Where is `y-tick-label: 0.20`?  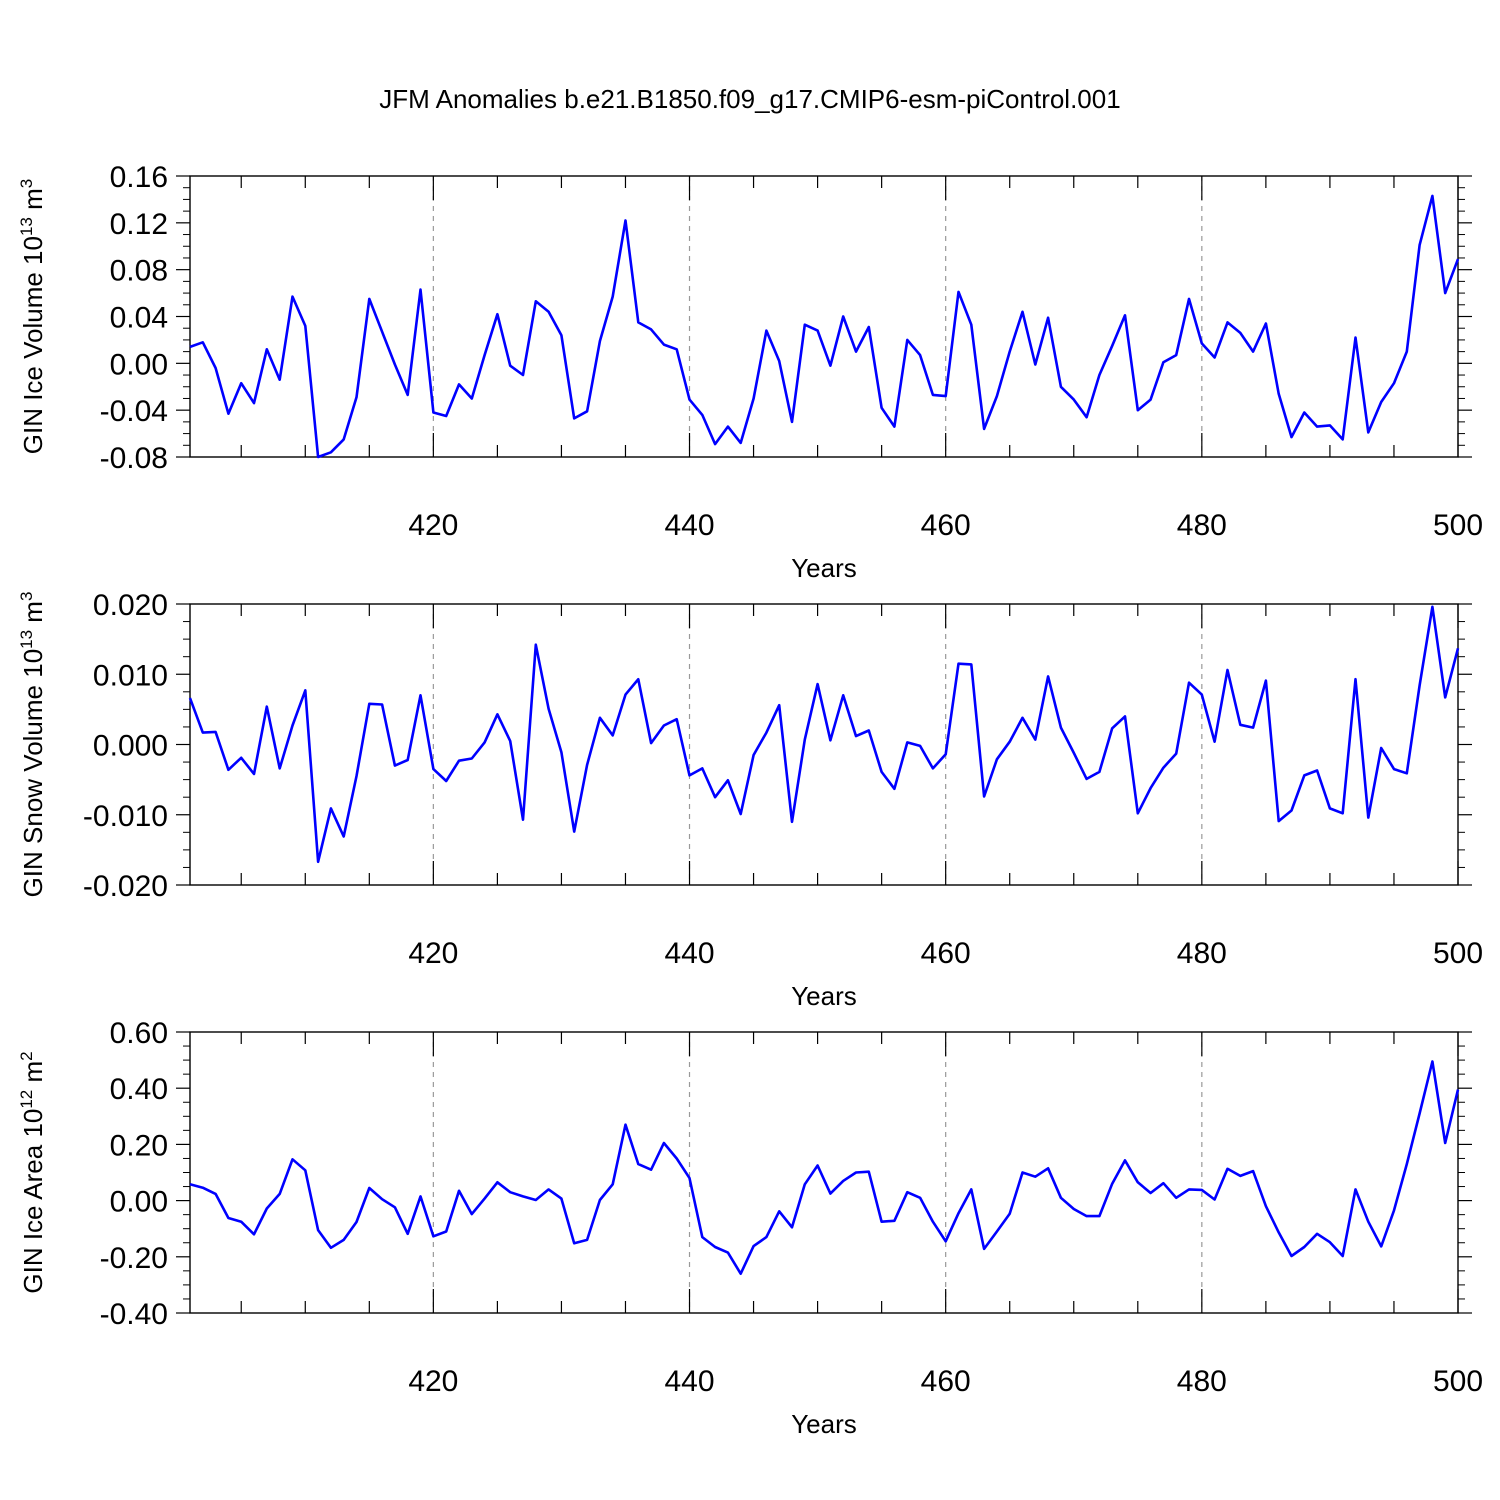 y-tick-label: 0.20 is located at coordinates (139, 1145).